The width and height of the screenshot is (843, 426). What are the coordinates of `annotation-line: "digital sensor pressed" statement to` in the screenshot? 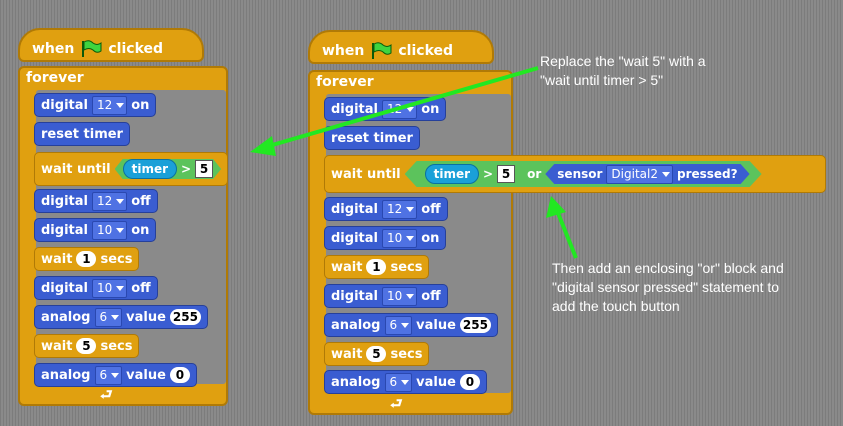 It's located at (666, 287).